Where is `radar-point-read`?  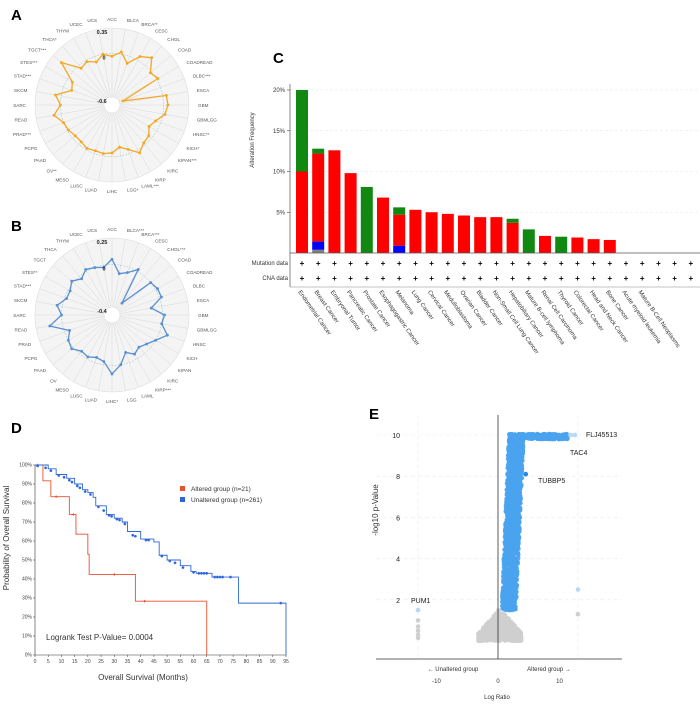
radar-point-read is located at coordinates (54, 115).